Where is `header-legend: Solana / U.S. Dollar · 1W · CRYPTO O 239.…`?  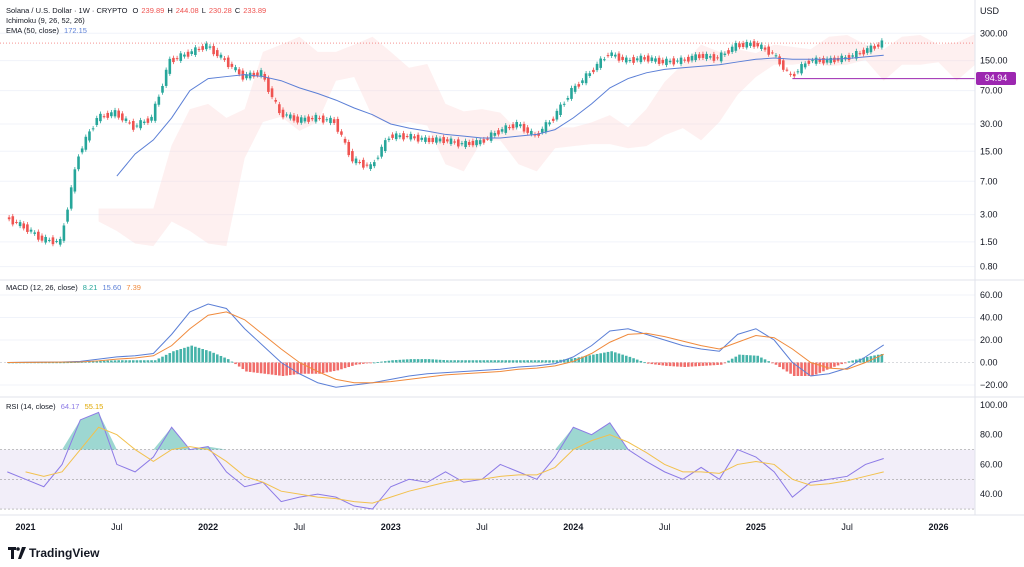 header-legend: Solana / U.S. Dollar · 1W · CRYPTO O 239.… is located at coordinates (139, 21).